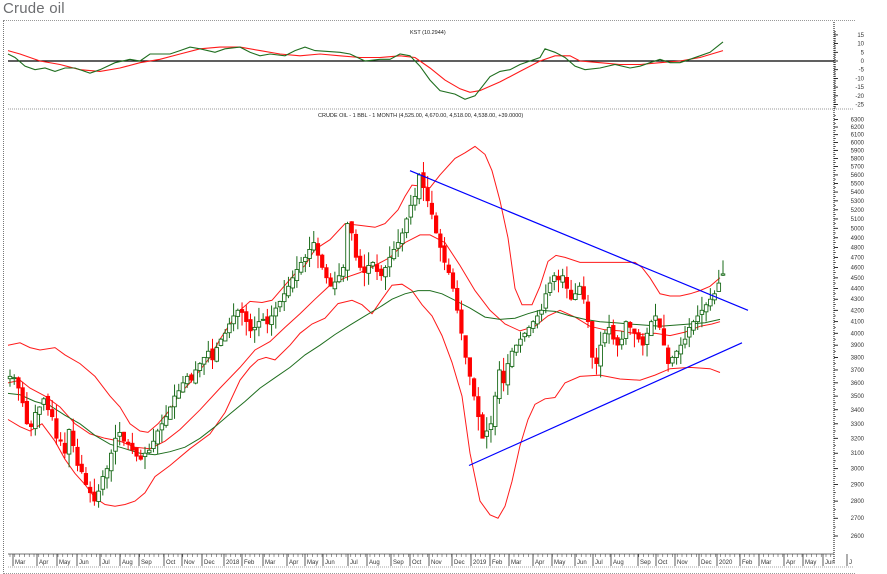 This screenshot has width=887, height=574. What do you see at coordinates (726, 563) in the screenshot?
I see `month-label: 2020` at bounding box center [726, 563].